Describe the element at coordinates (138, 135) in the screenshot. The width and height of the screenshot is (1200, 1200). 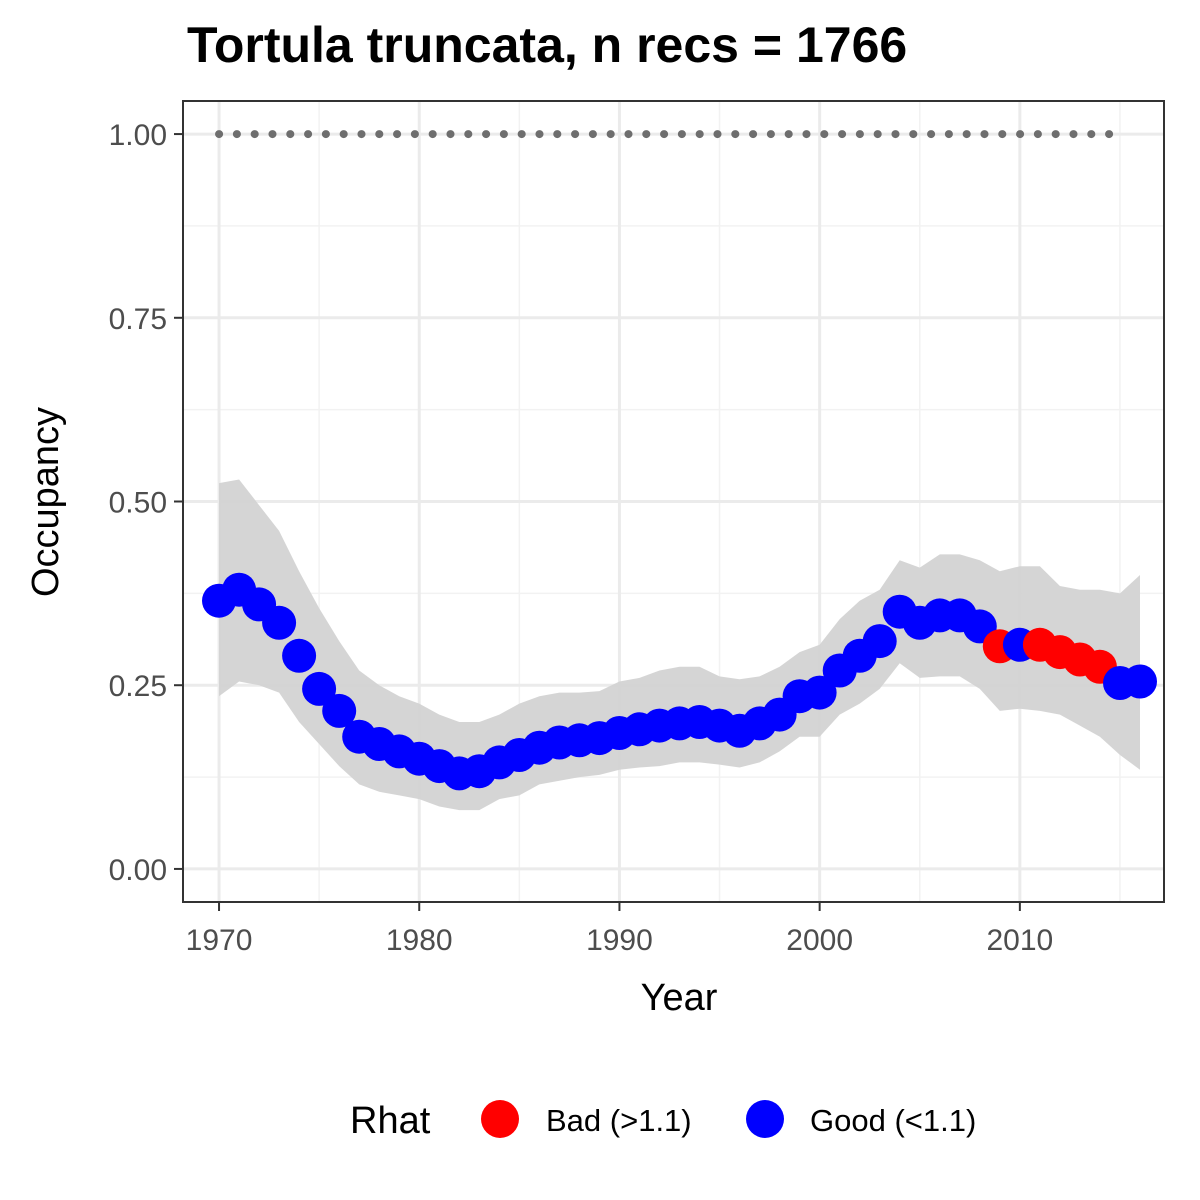
I see `y-tick-label: 1.00` at that location.